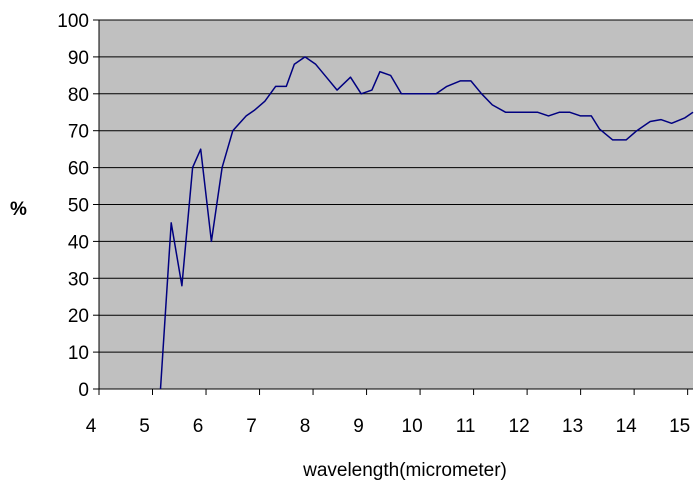 The image size is (695, 489). Describe the element at coordinates (78, 58) in the screenshot. I see `y-tick-label: 90` at that location.